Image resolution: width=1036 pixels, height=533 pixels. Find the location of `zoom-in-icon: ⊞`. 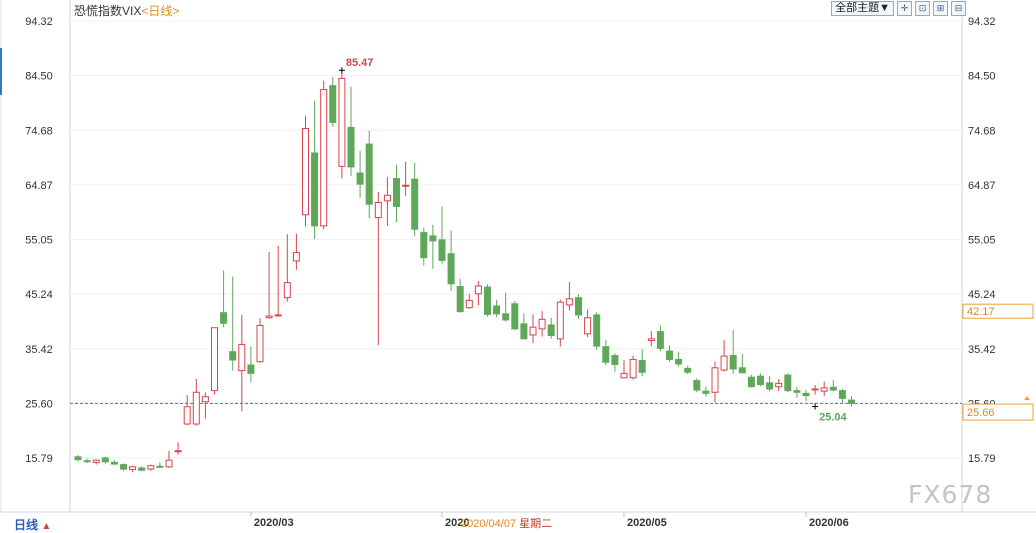

zoom-in-icon: ⊞ is located at coordinates (940, 8).